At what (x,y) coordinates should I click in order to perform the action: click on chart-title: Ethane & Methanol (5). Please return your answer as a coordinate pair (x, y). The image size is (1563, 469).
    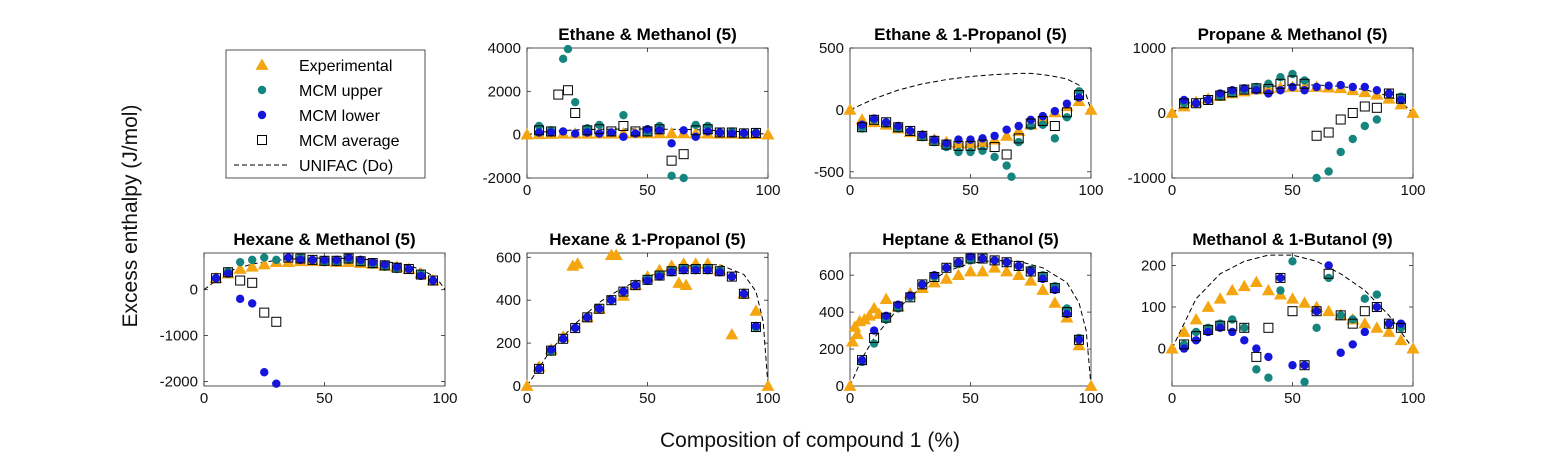
    Looking at the image, I should click on (647, 34).